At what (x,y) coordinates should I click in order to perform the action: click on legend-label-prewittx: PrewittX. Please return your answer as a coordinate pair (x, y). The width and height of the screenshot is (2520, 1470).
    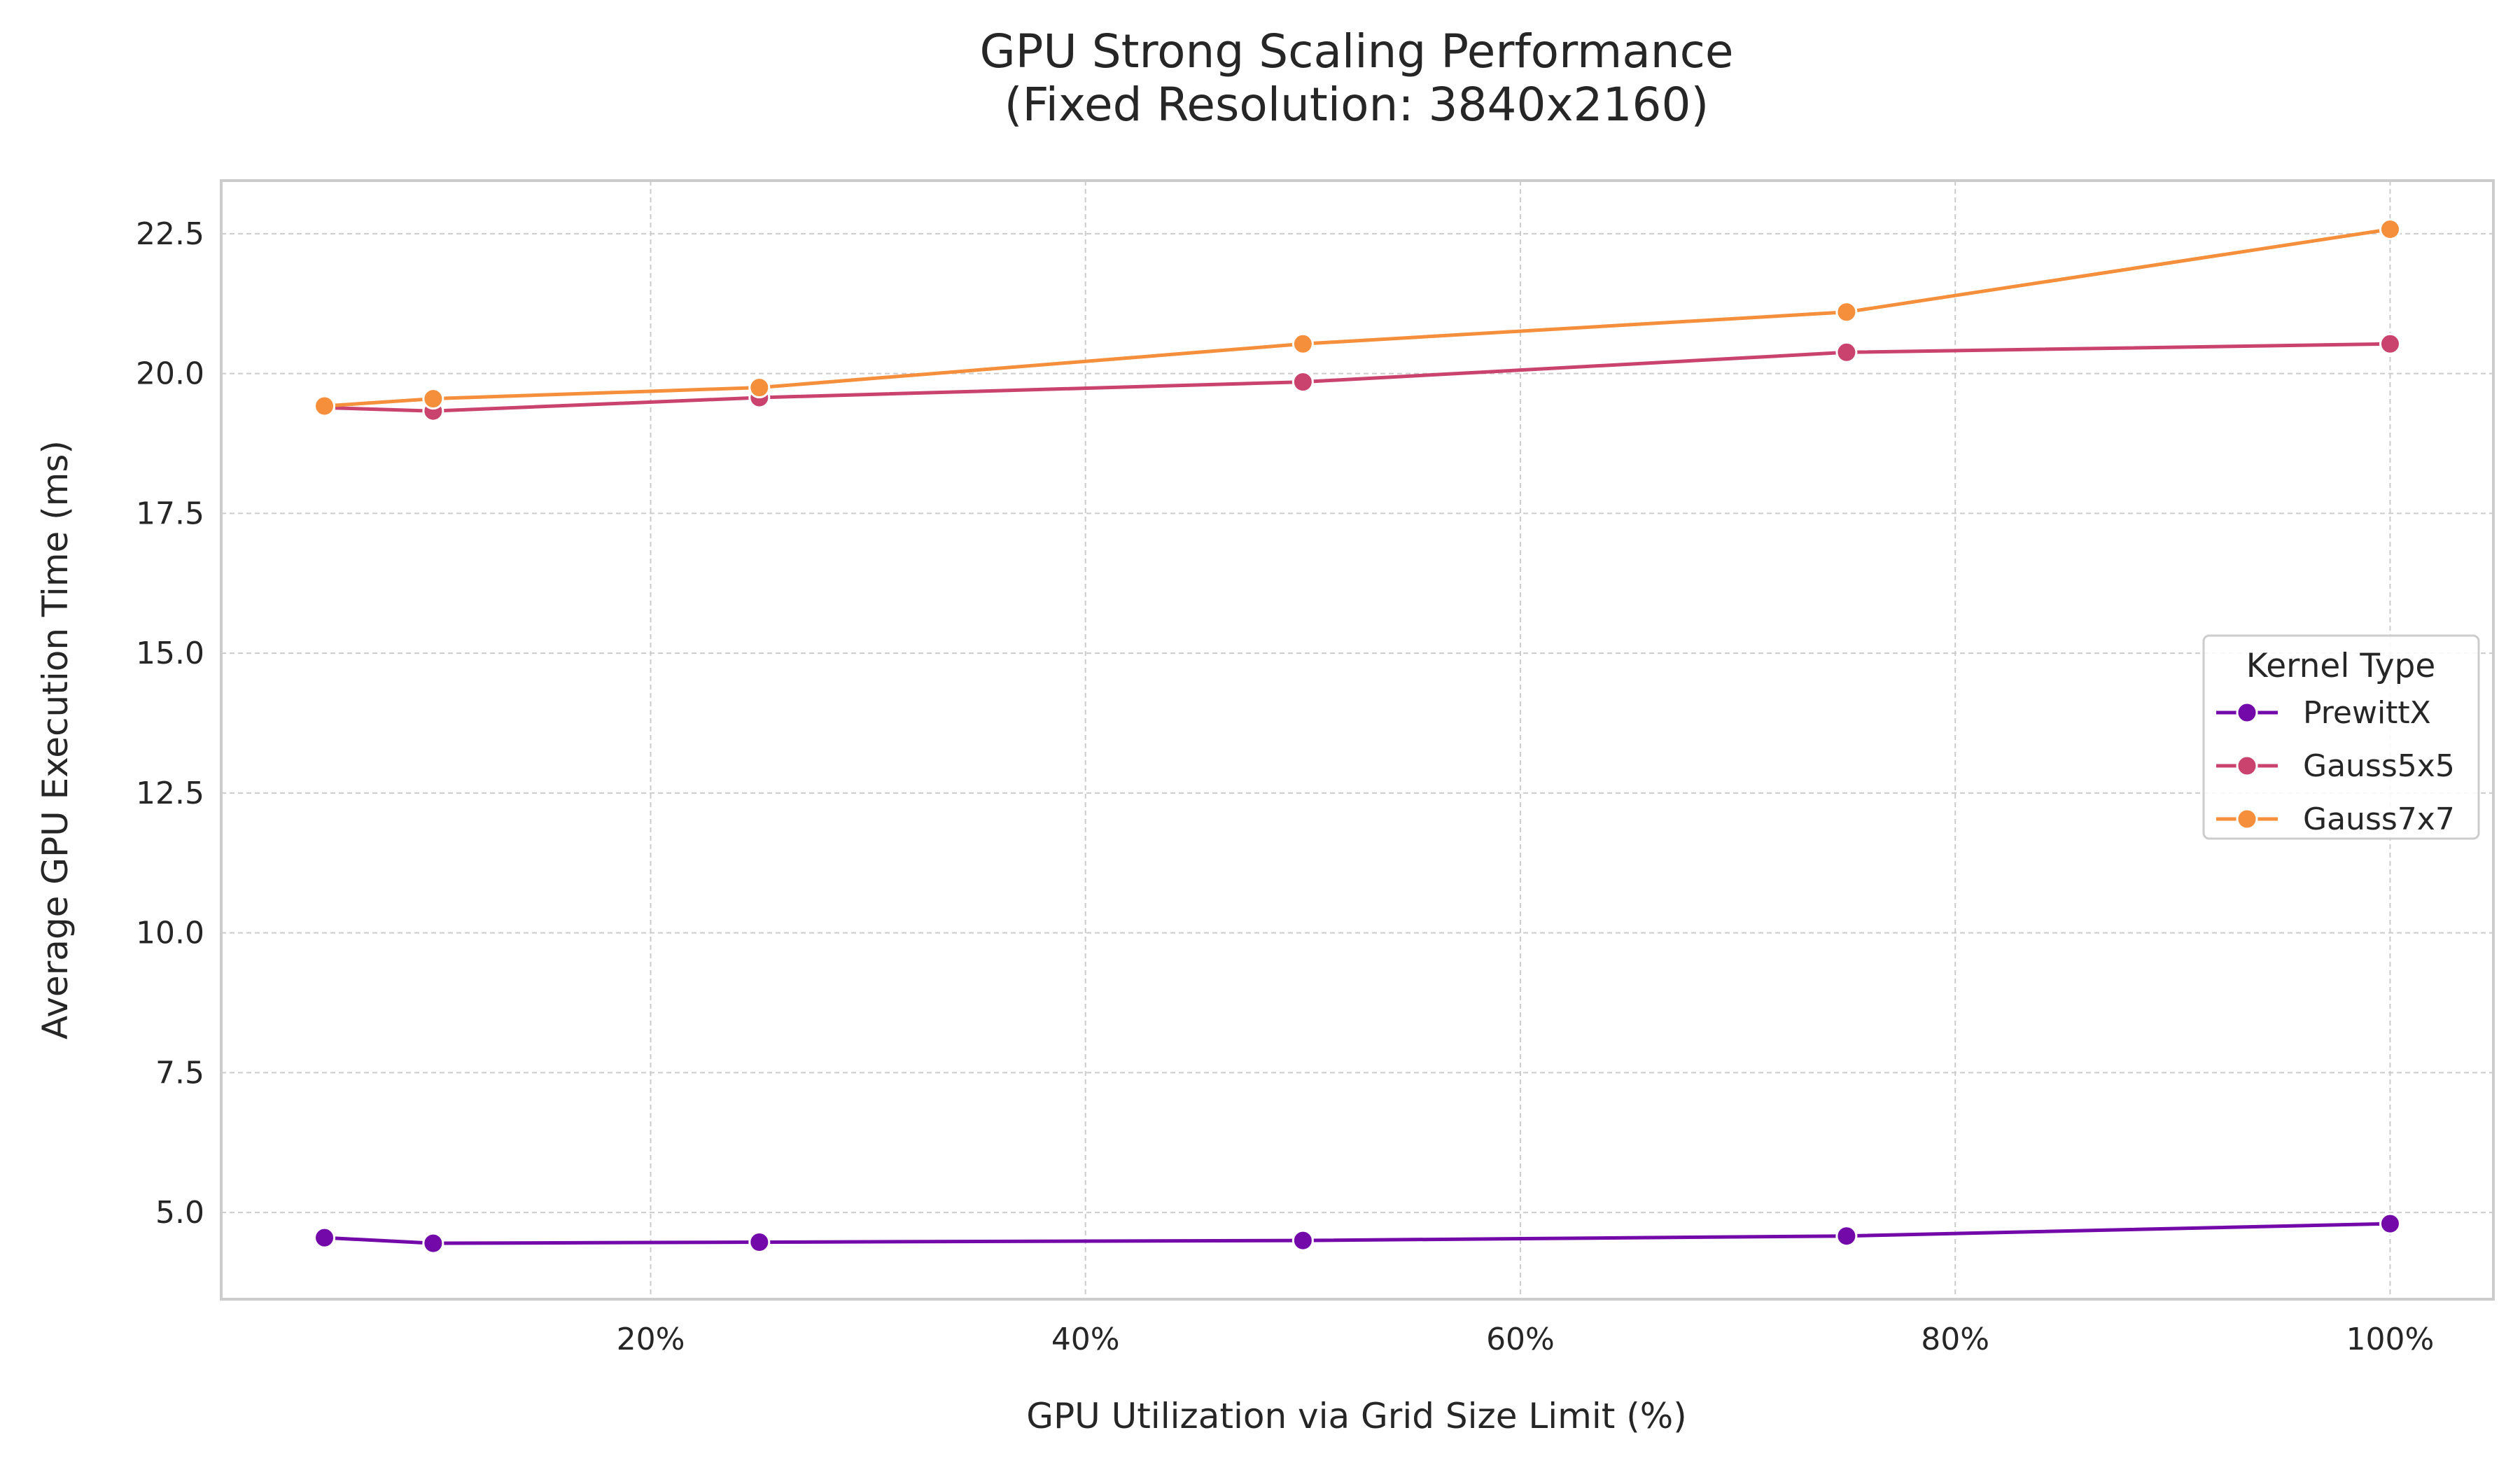
    Looking at the image, I should click on (2367, 713).